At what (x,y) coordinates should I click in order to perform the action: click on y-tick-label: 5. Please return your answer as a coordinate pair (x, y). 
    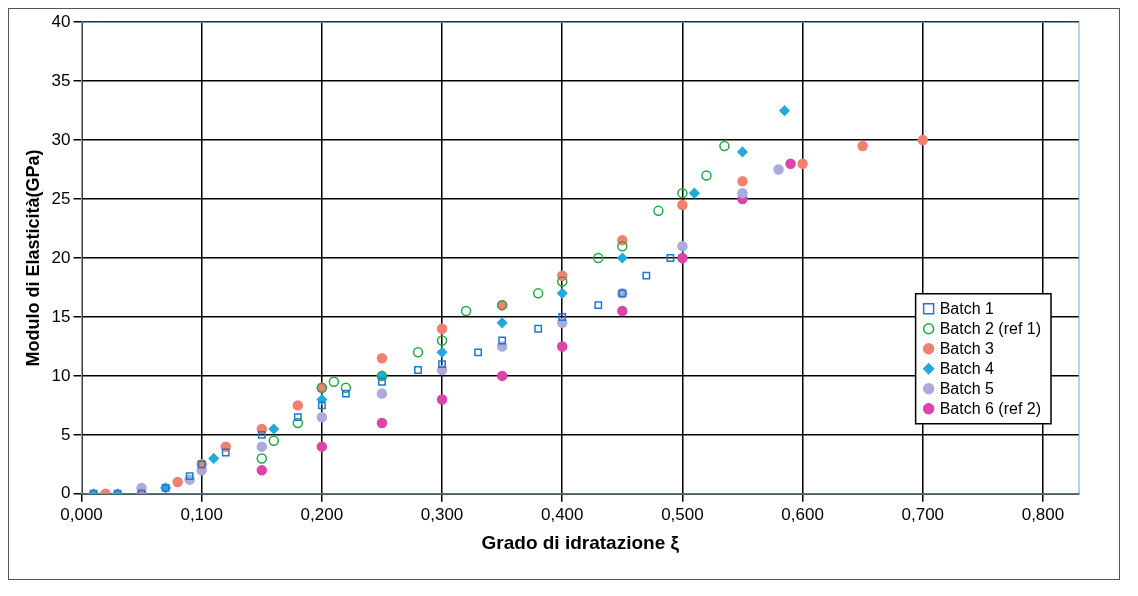
    Looking at the image, I should click on (66, 434).